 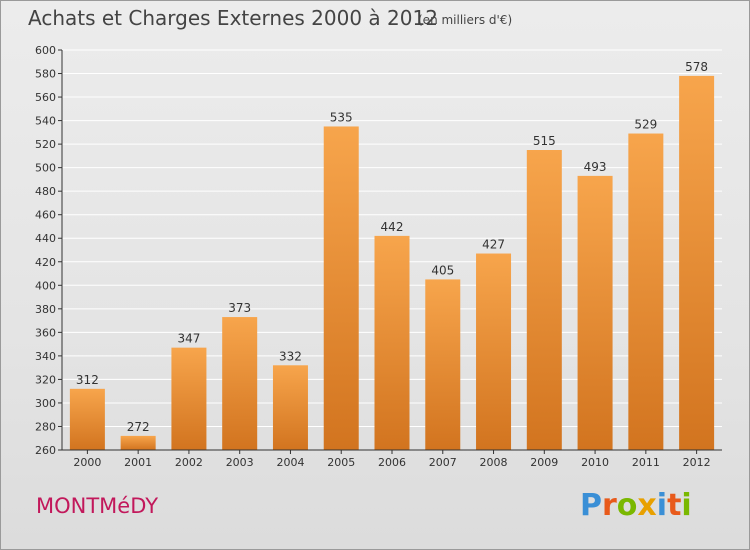 What do you see at coordinates (45, 262) in the screenshot?
I see `y-tick-label: 420` at bounding box center [45, 262].